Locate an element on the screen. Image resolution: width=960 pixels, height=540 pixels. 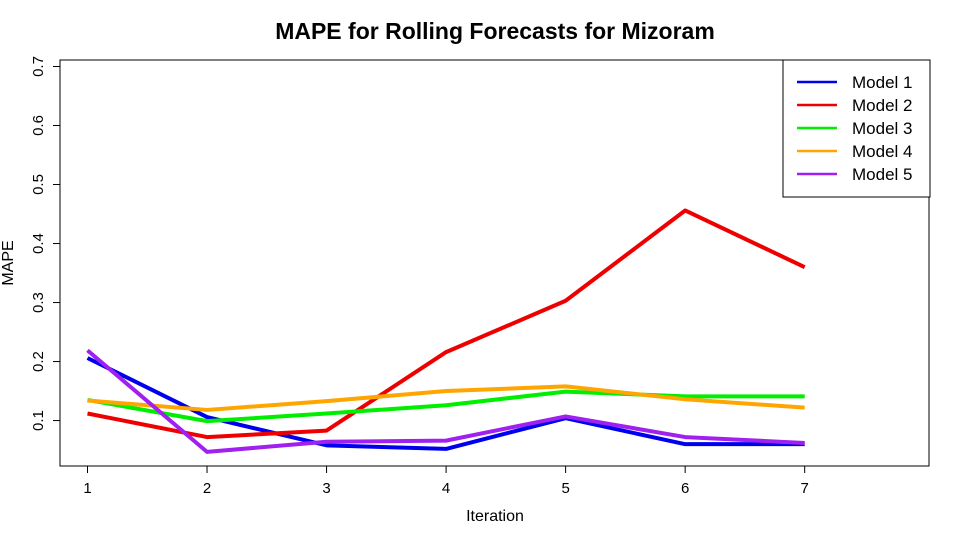
y-tick-label: 0.7 is located at coordinates (38, 66).